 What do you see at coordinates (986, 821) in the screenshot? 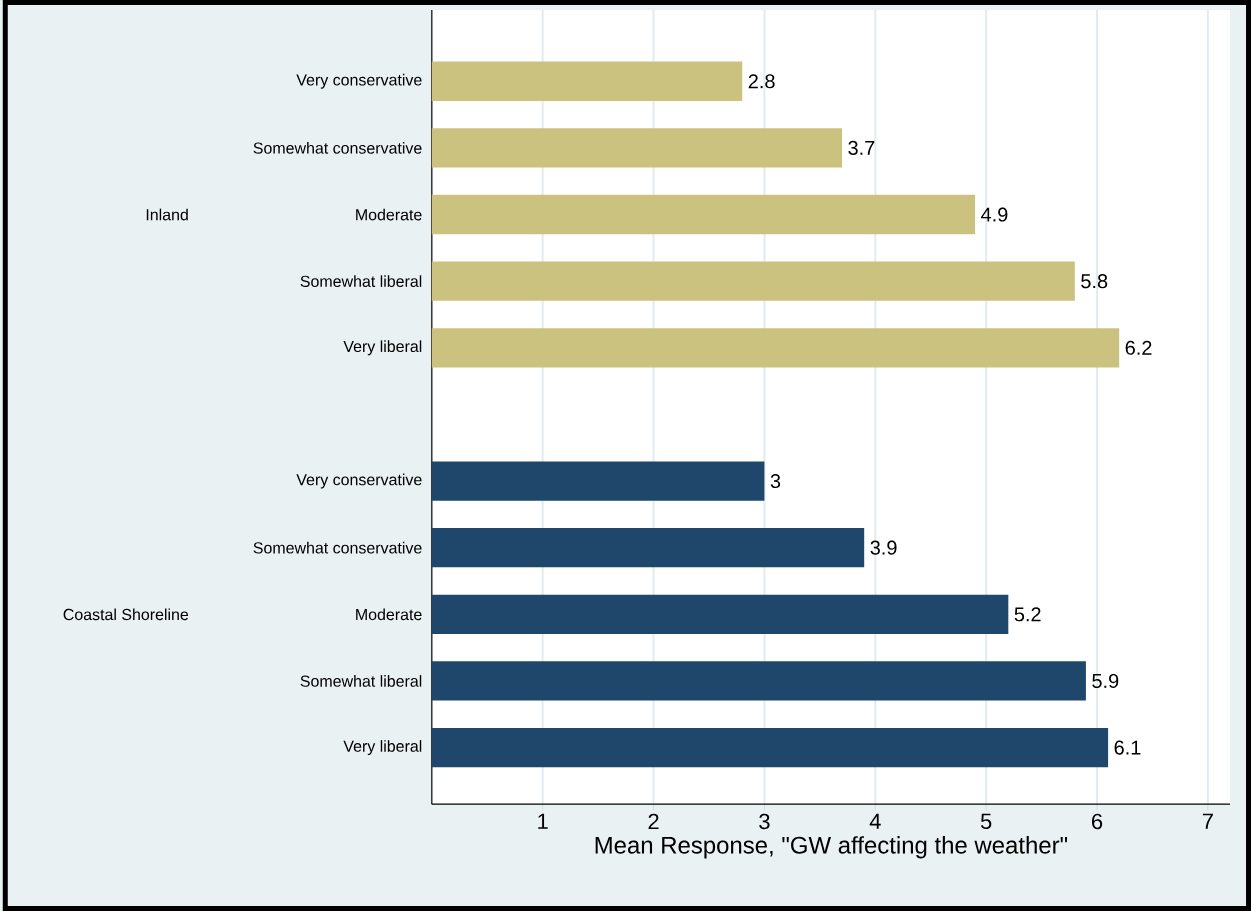
I see `x-tick-label: 5` at bounding box center [986, 821].